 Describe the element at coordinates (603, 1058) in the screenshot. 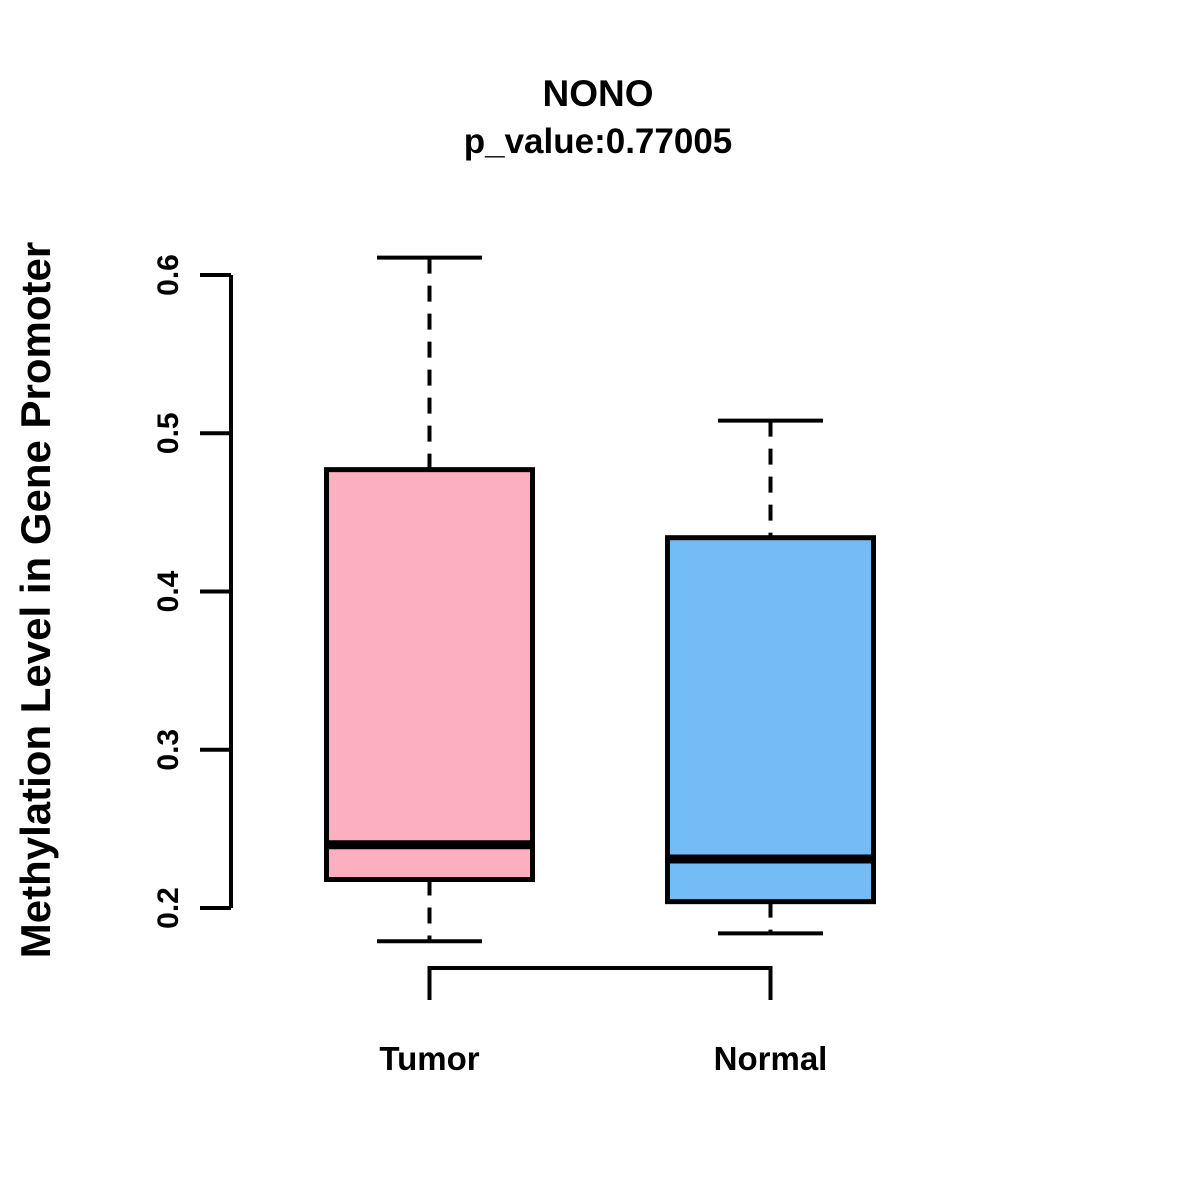

I see `x-category-labels: Tumor Normal` at that location.